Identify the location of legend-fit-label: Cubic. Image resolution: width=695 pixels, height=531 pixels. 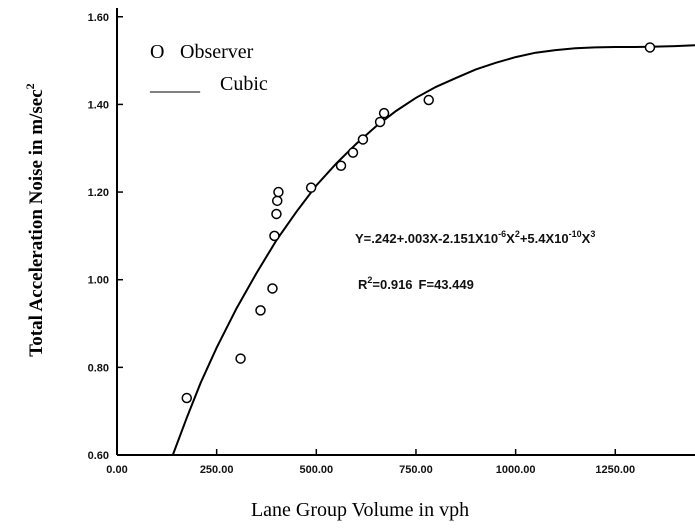
(244, 84).